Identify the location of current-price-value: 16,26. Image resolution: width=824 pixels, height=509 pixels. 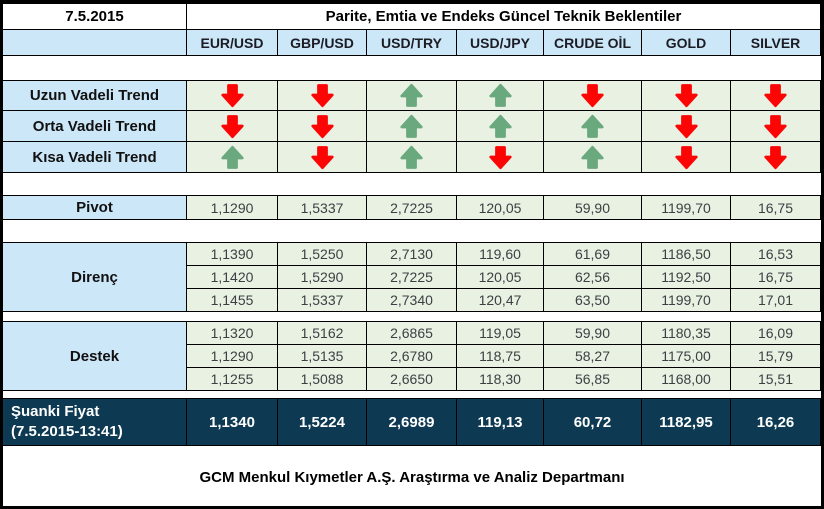
(776, 422).